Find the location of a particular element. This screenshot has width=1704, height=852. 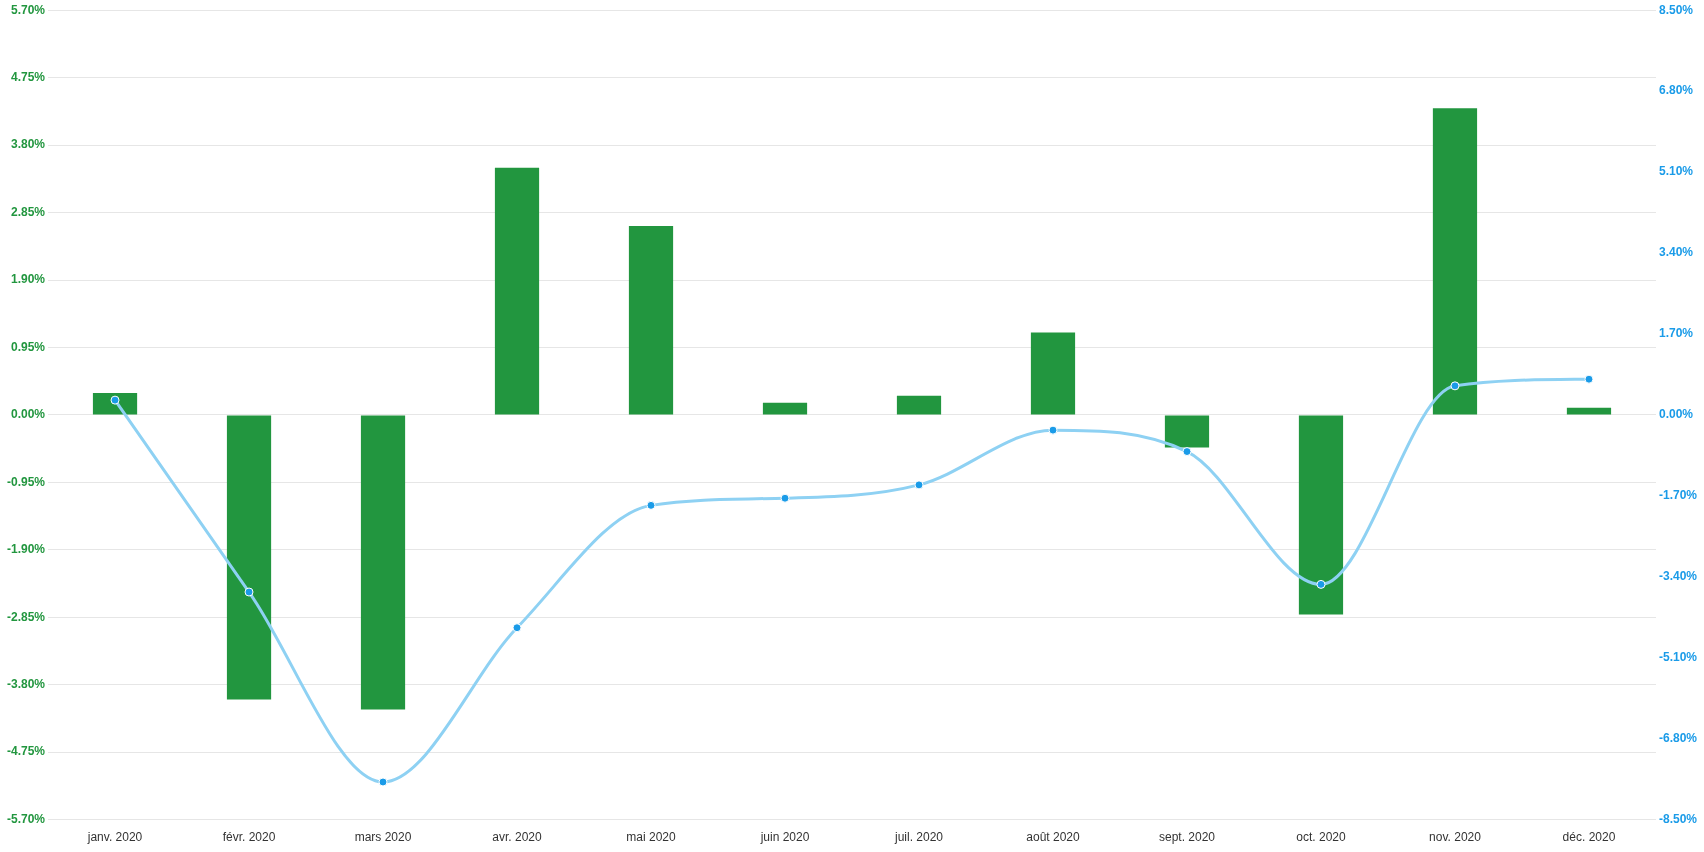

x-tick-label: août 2020 is located at coordinates (1053, 837).